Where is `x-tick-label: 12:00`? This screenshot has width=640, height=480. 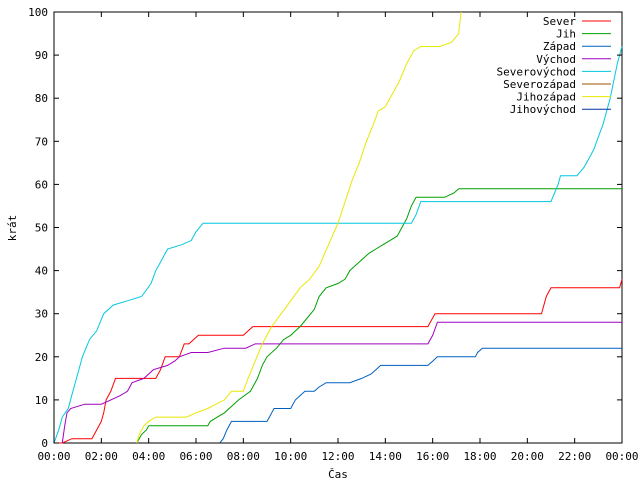
x-tick-label: 12:00 is located at coordinates (337, 456).